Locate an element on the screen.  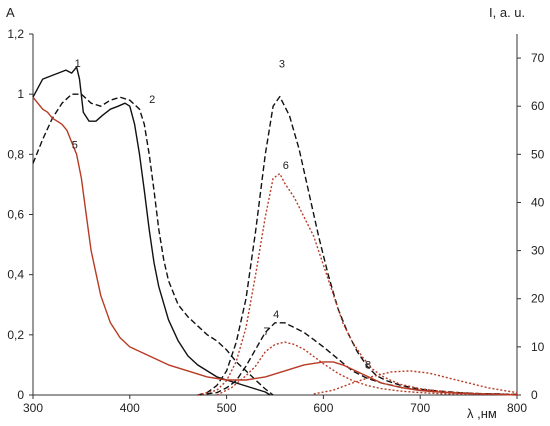
y-right-tick-label: 60 is located at coordinates (538, 106).